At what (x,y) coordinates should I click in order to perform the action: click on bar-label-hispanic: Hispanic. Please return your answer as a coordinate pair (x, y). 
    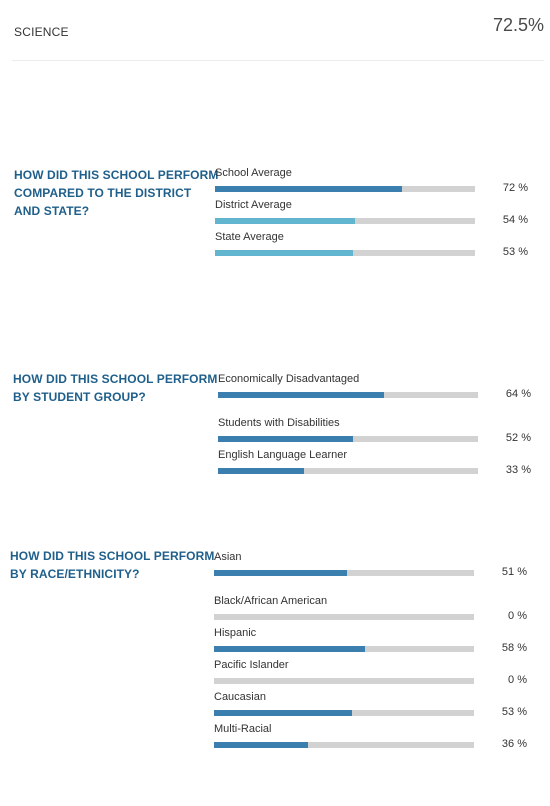
    Looking at the image, I should click on (235, 633).